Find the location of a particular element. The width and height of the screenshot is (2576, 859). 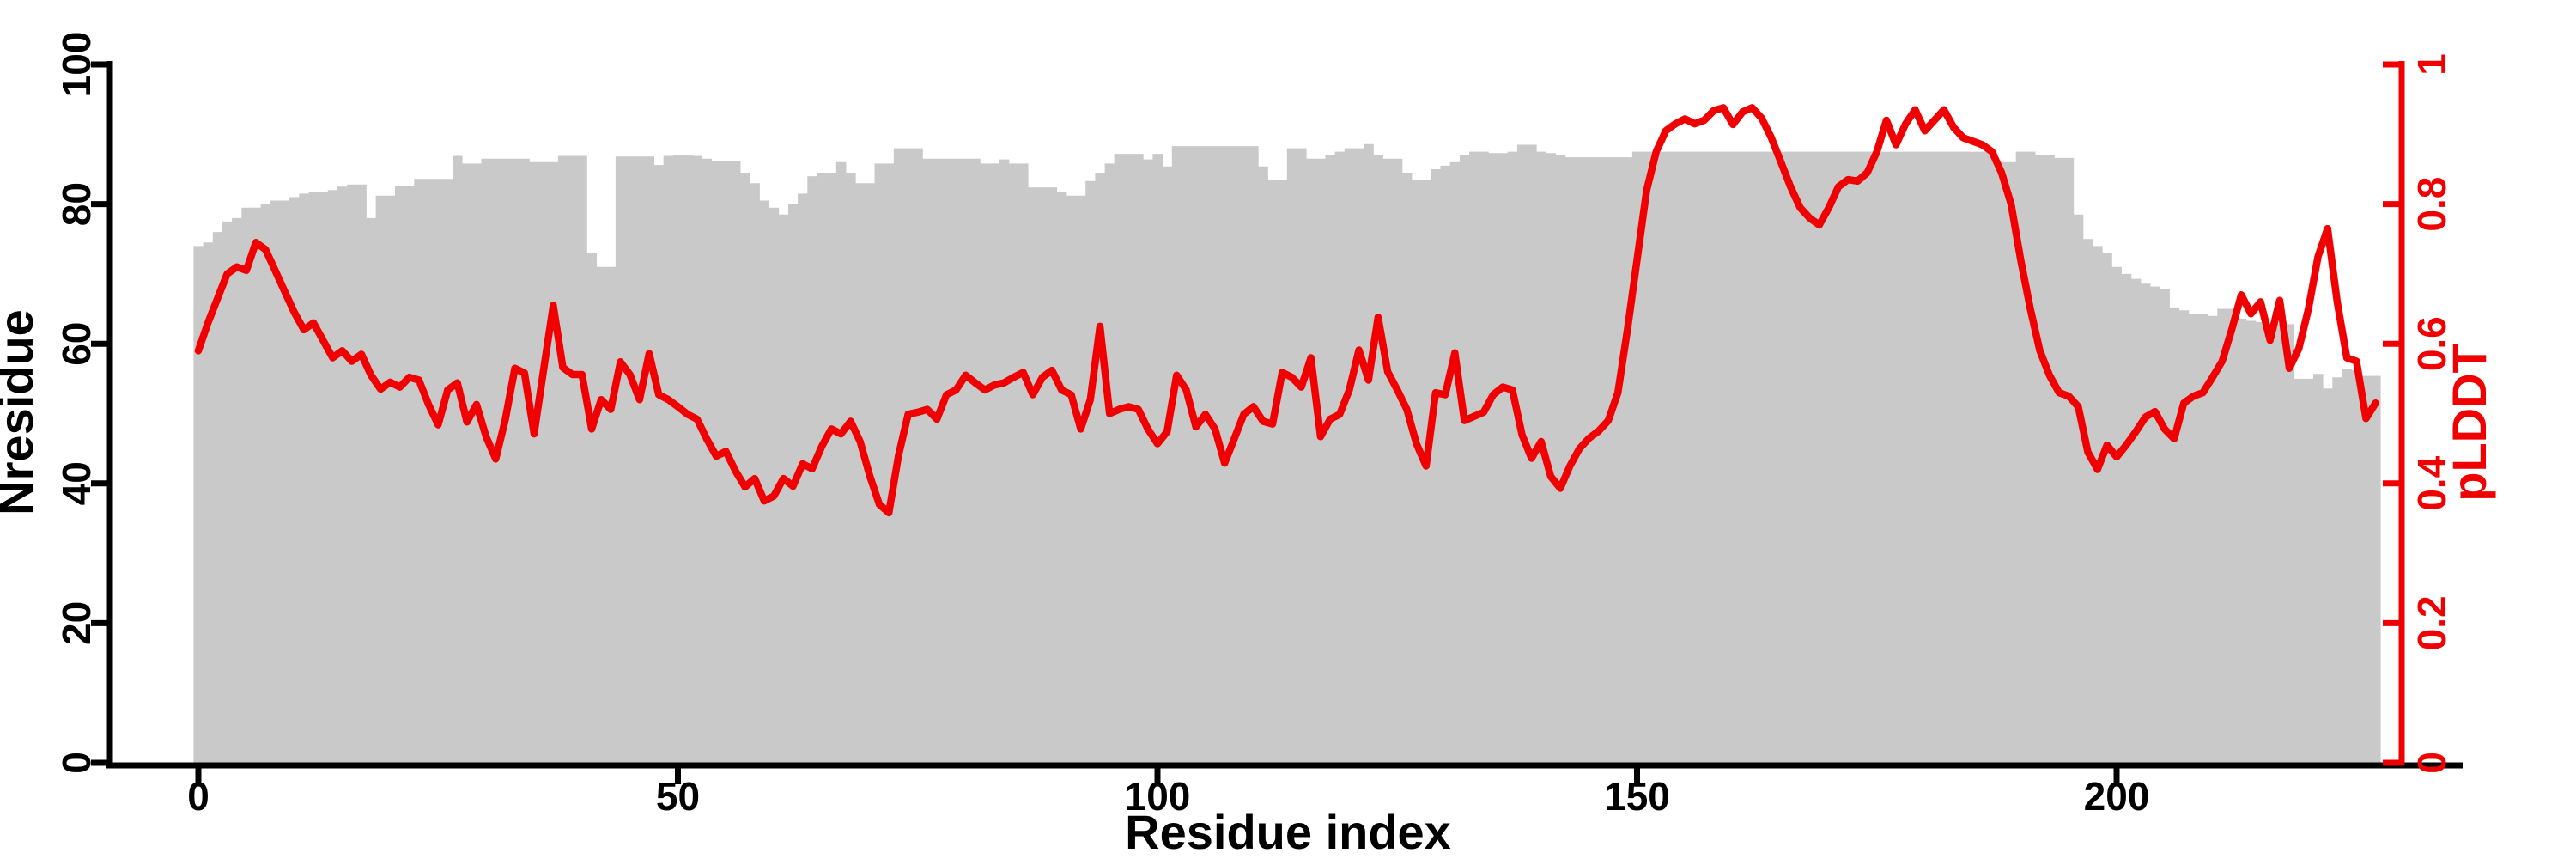

y-left-tick-label: 20 is located at coordinates (77, 623).